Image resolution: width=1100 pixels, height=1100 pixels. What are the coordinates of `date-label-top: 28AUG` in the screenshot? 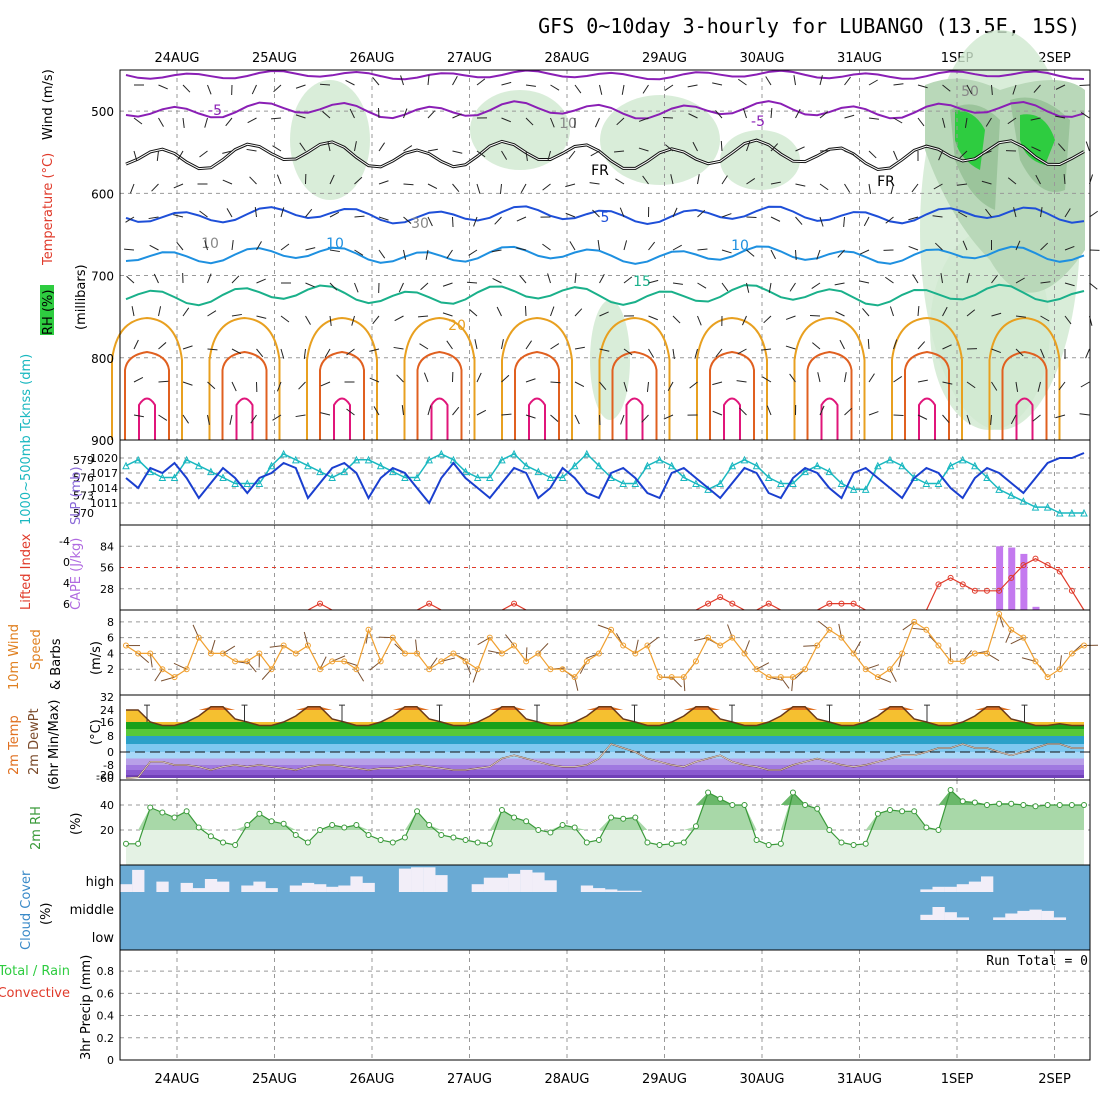 It's located at (566, 58).